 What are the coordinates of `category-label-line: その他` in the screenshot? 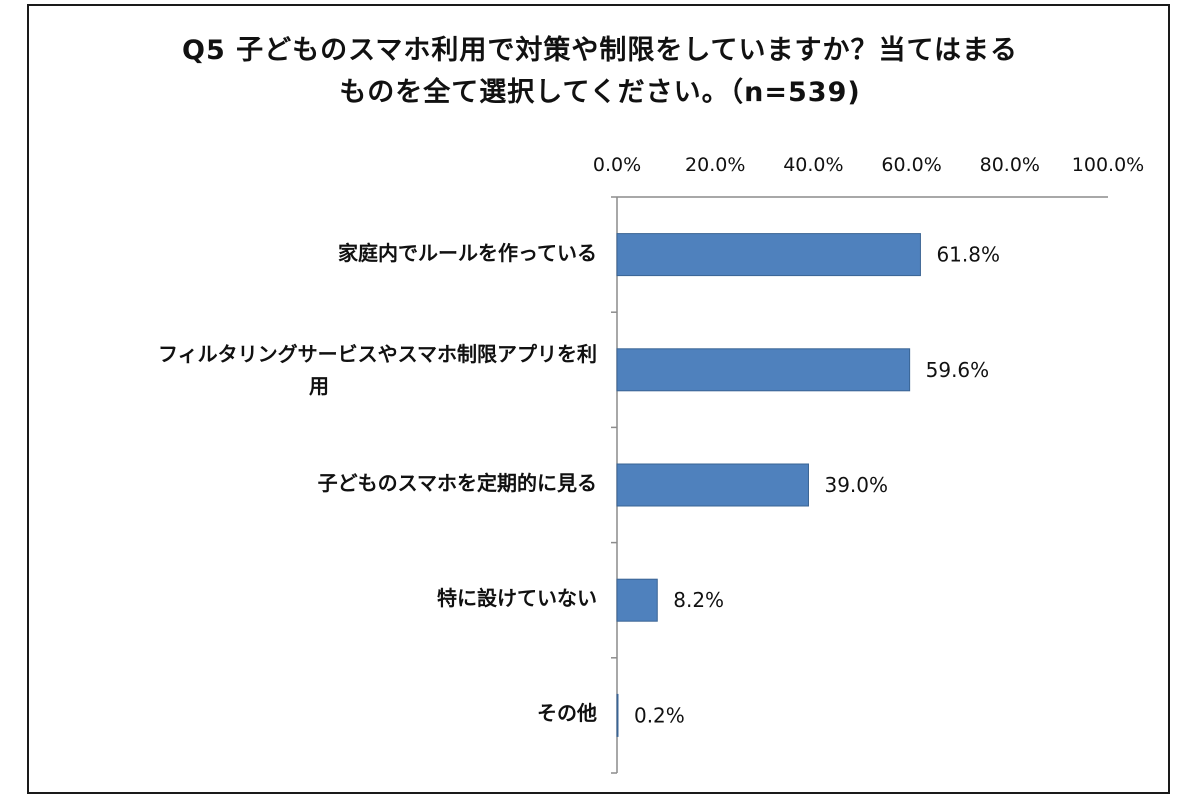 It's located at (567, 713).